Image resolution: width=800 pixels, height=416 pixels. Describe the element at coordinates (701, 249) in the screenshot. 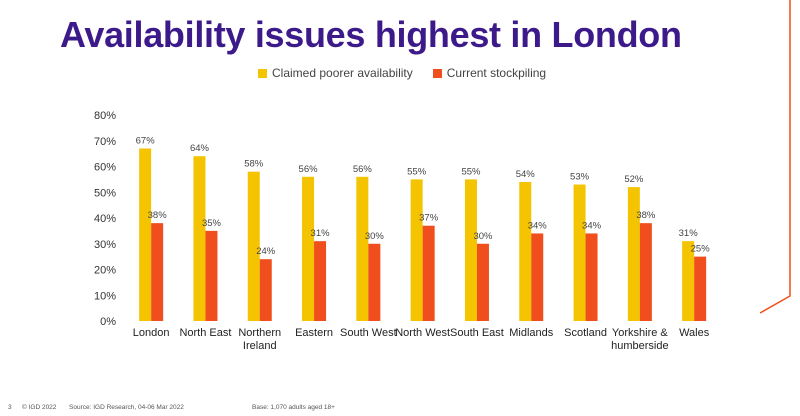

I see `data-label: 25%` at that location.